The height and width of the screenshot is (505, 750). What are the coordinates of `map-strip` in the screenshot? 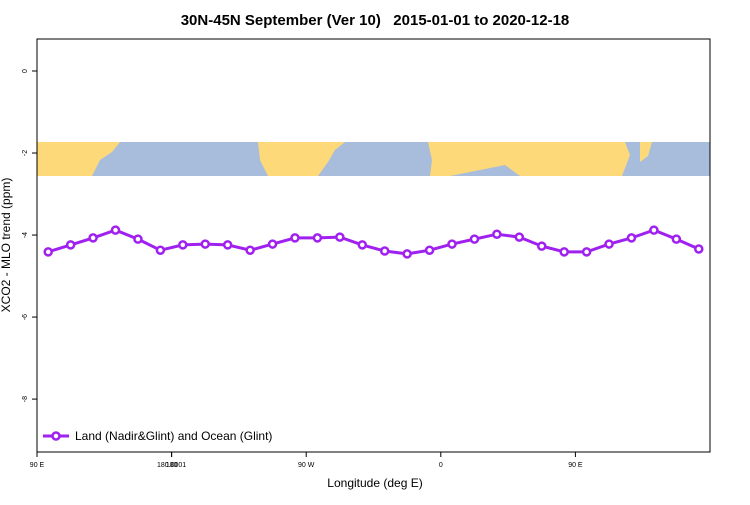 It's located at (373, 159).